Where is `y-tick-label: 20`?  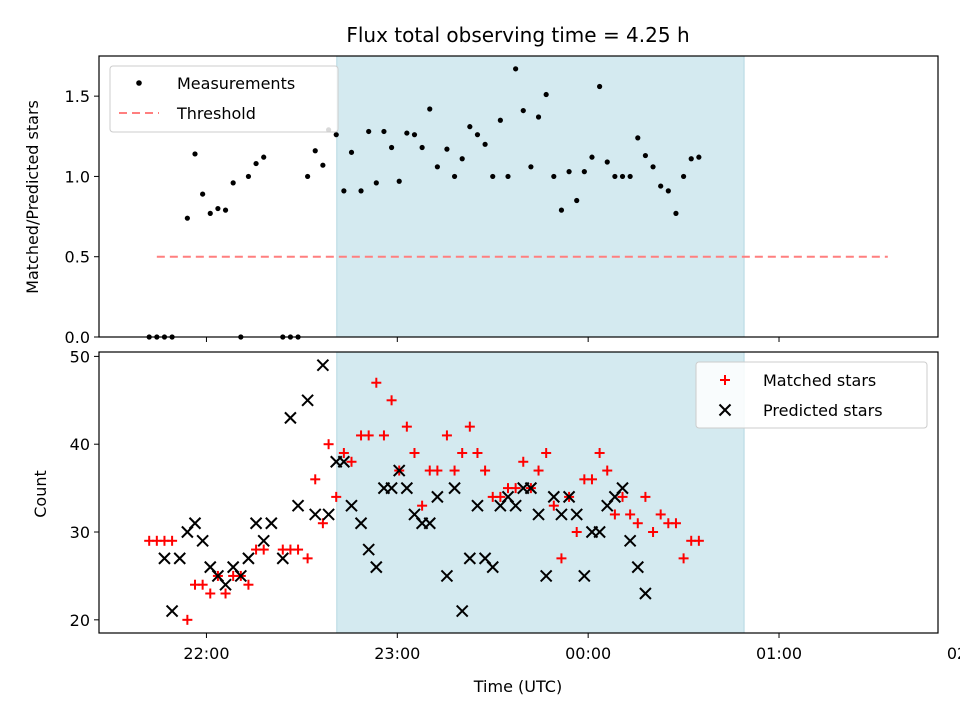
y-tick-label: 20 is located at coordinates (80, 620).